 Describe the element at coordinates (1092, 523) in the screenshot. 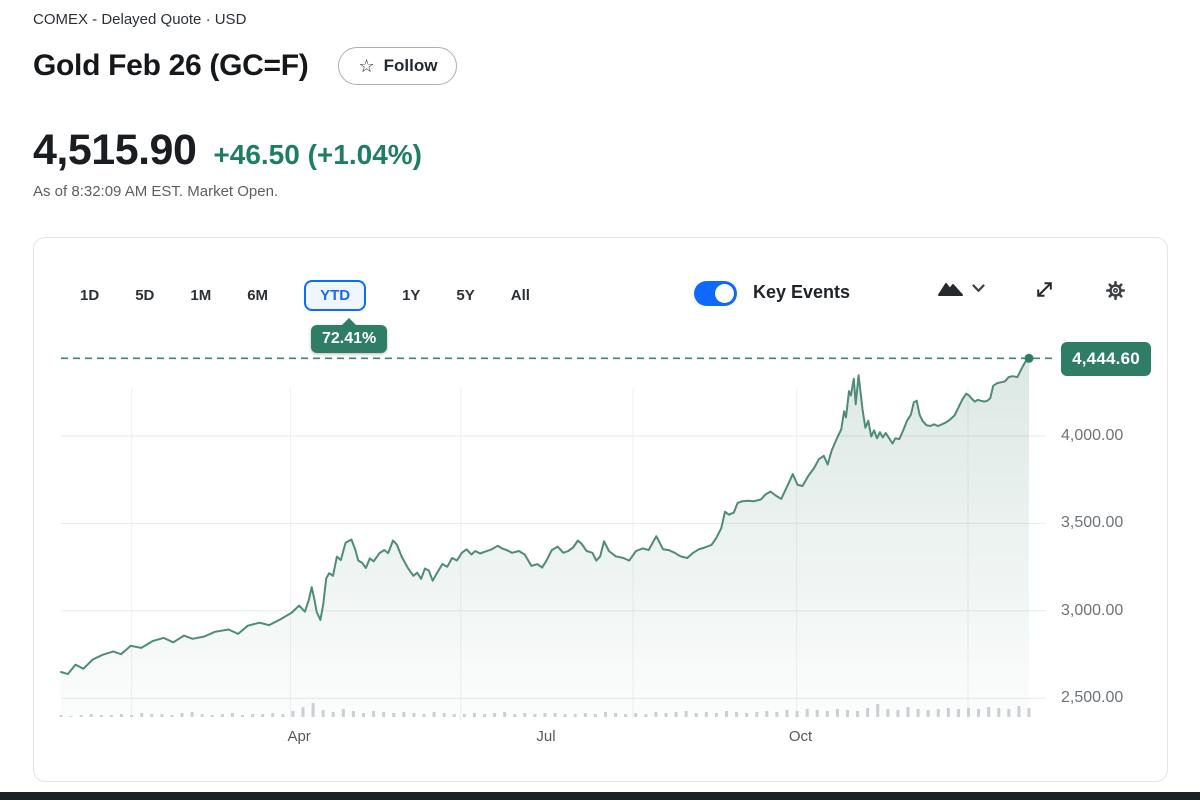

I see `y-axis-tick: 3,500.00` at that location.